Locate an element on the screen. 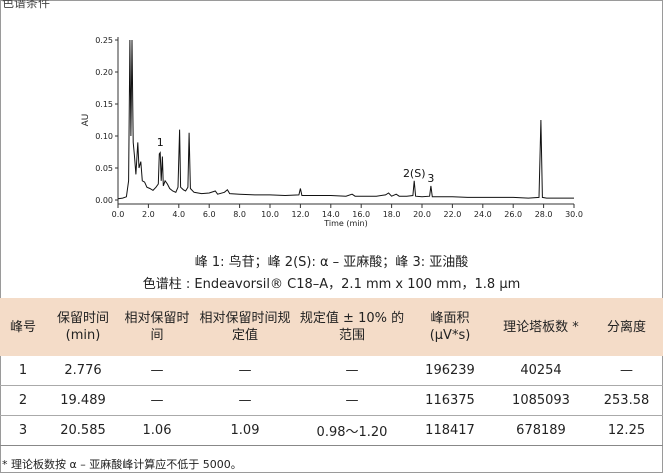  cell: 3 is located at coordinates (23, 430).